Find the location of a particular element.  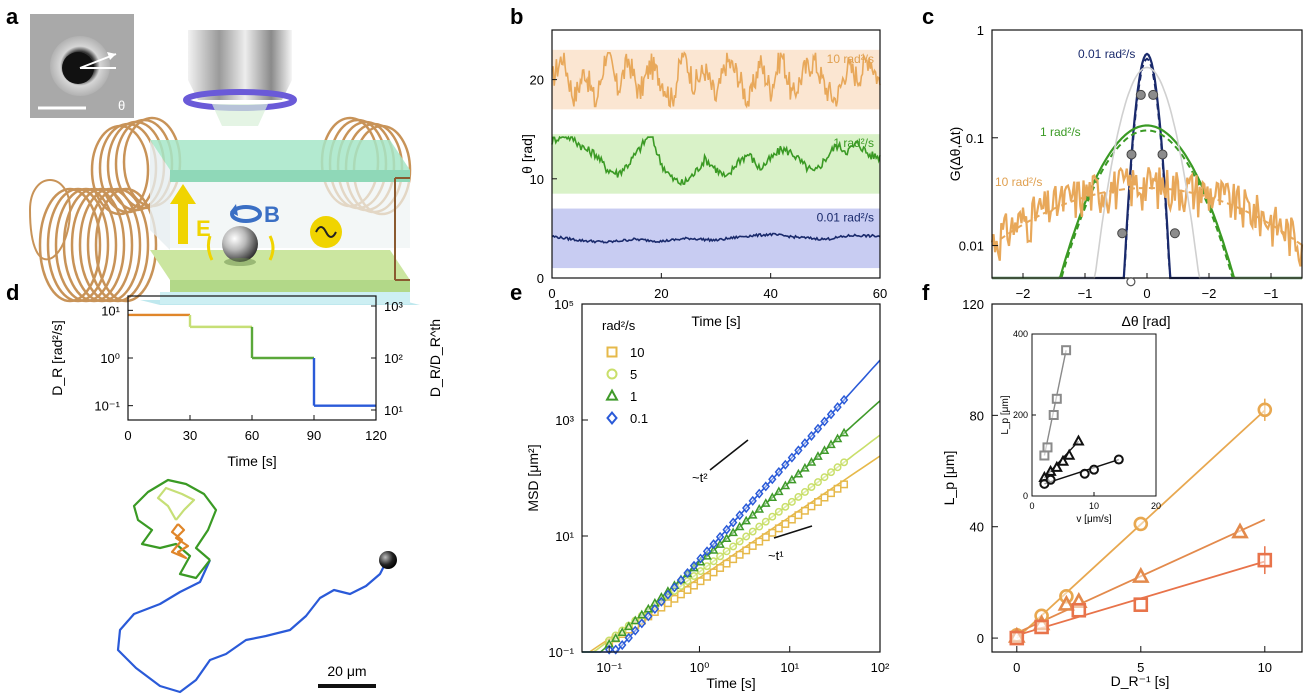

b-series-label-1: 1 rad²/s is located at coordinates (853, 143).